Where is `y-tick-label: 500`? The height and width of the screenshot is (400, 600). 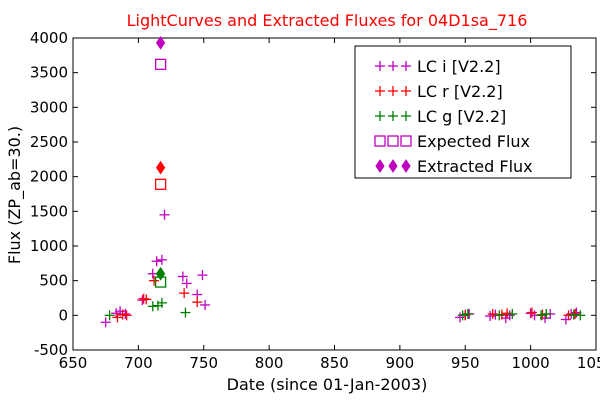 y-tick-label: 500 is located at coordinates (53, 281).